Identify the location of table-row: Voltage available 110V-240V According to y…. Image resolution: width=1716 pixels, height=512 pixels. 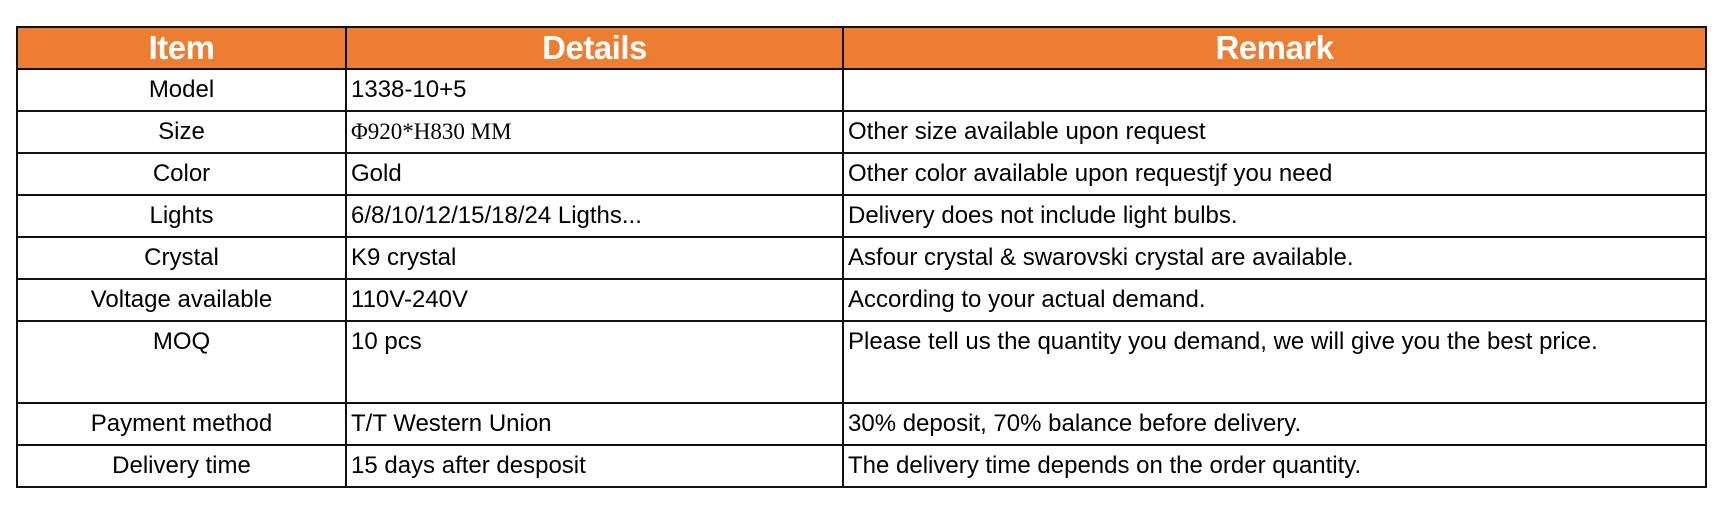
(861, 300).